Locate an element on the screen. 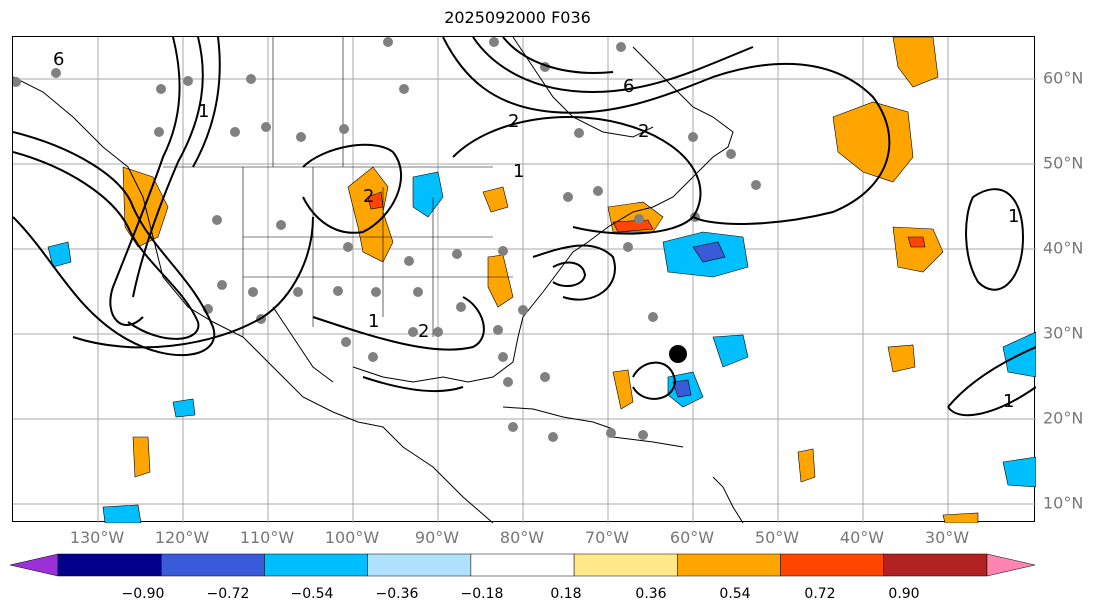  colorbar-tick: −0.36 is located at coordinates (397, 594).